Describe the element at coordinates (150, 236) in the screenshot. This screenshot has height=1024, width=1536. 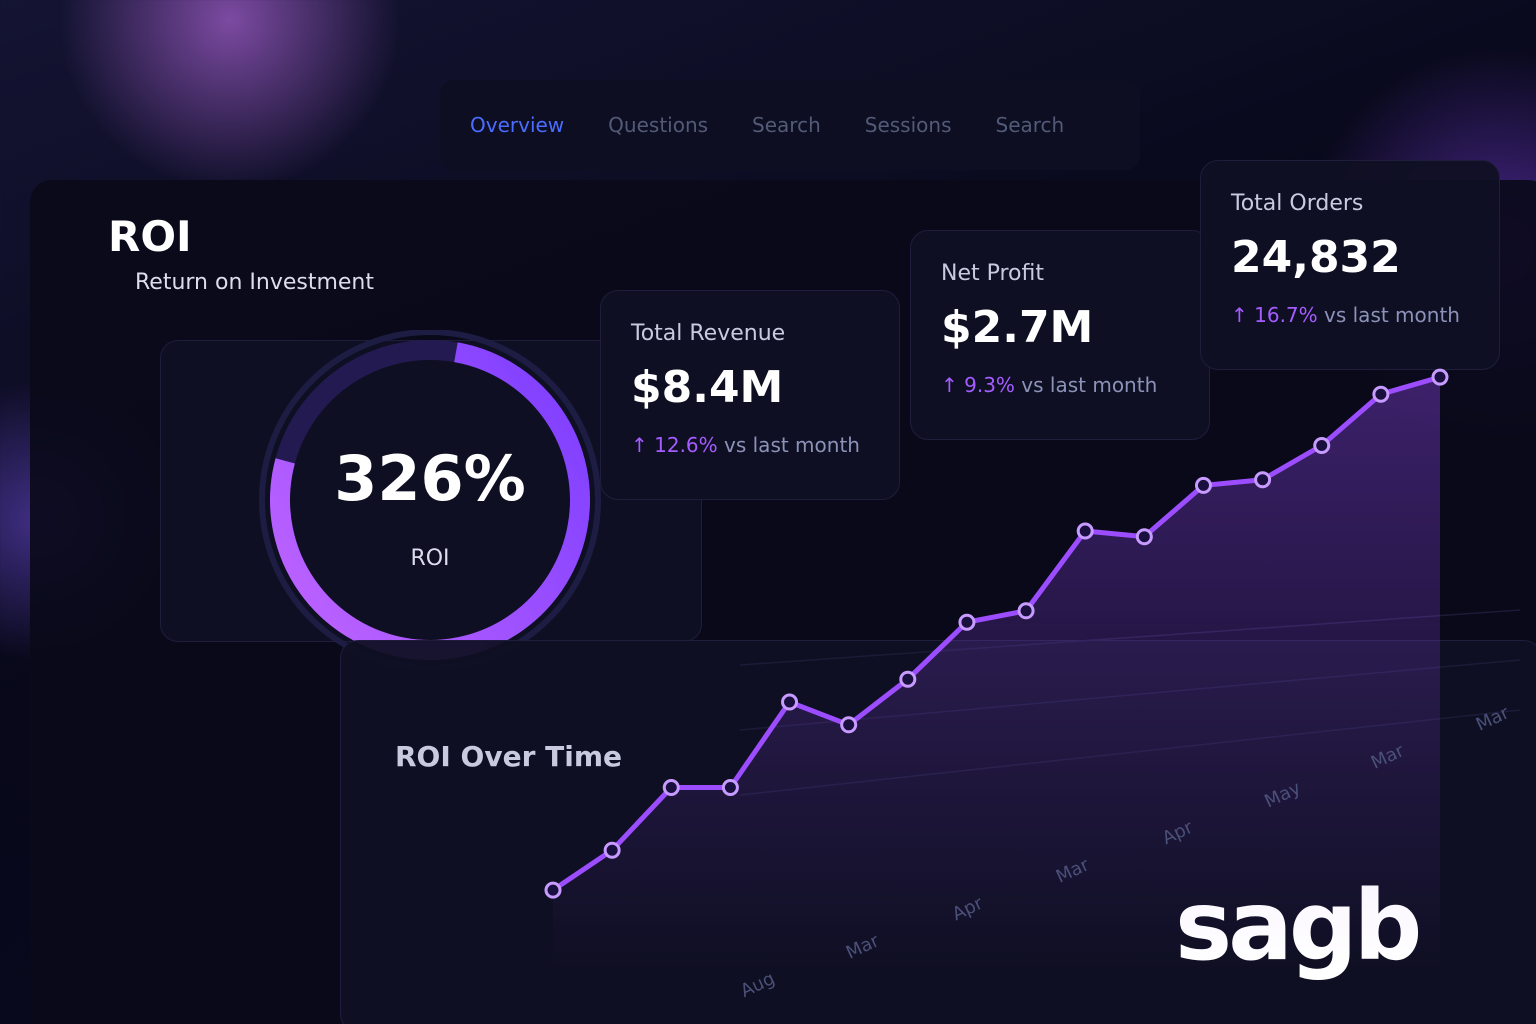
I see `title: ROI` at that location.